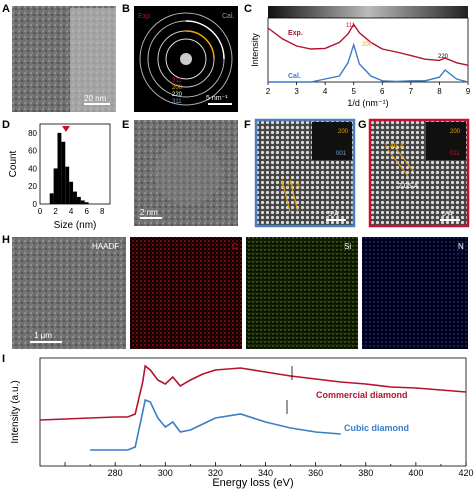 This screenshot has height=494, width=474. I want to click on panel-d-xtick-label: 4, so click(71, 211).